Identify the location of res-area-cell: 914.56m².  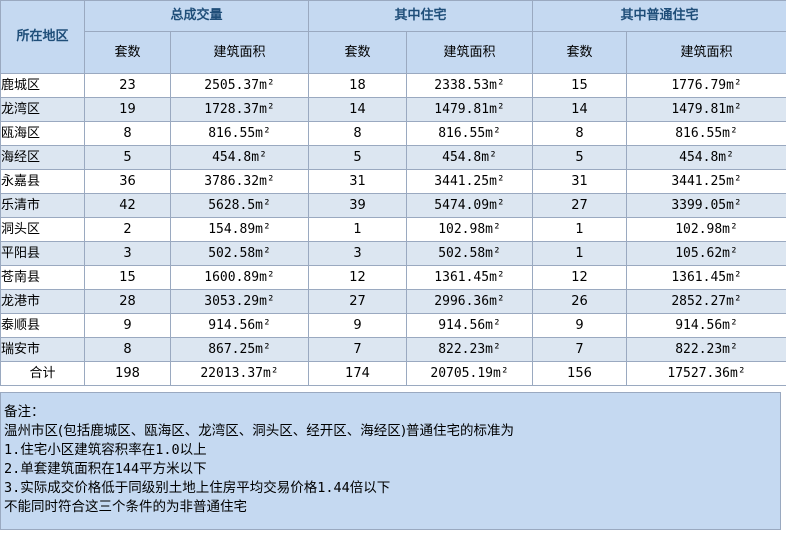
(470, 325).